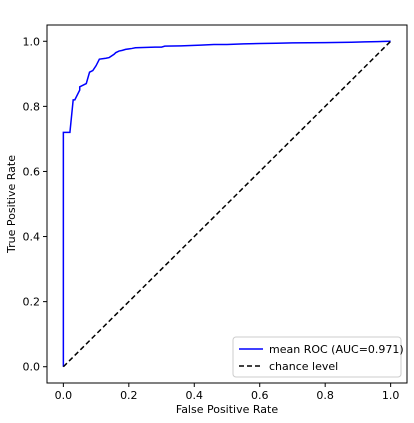  I want to click on y-tick-label: 0.0, so click(32, 367).